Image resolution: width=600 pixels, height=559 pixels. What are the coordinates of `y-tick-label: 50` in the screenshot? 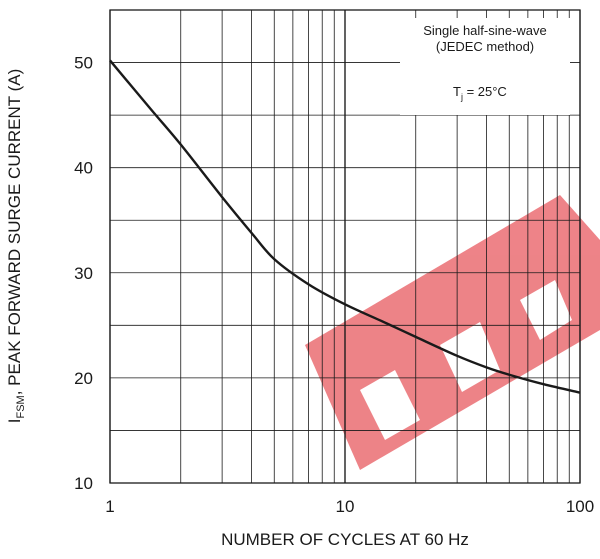 It's located at (83, 63).